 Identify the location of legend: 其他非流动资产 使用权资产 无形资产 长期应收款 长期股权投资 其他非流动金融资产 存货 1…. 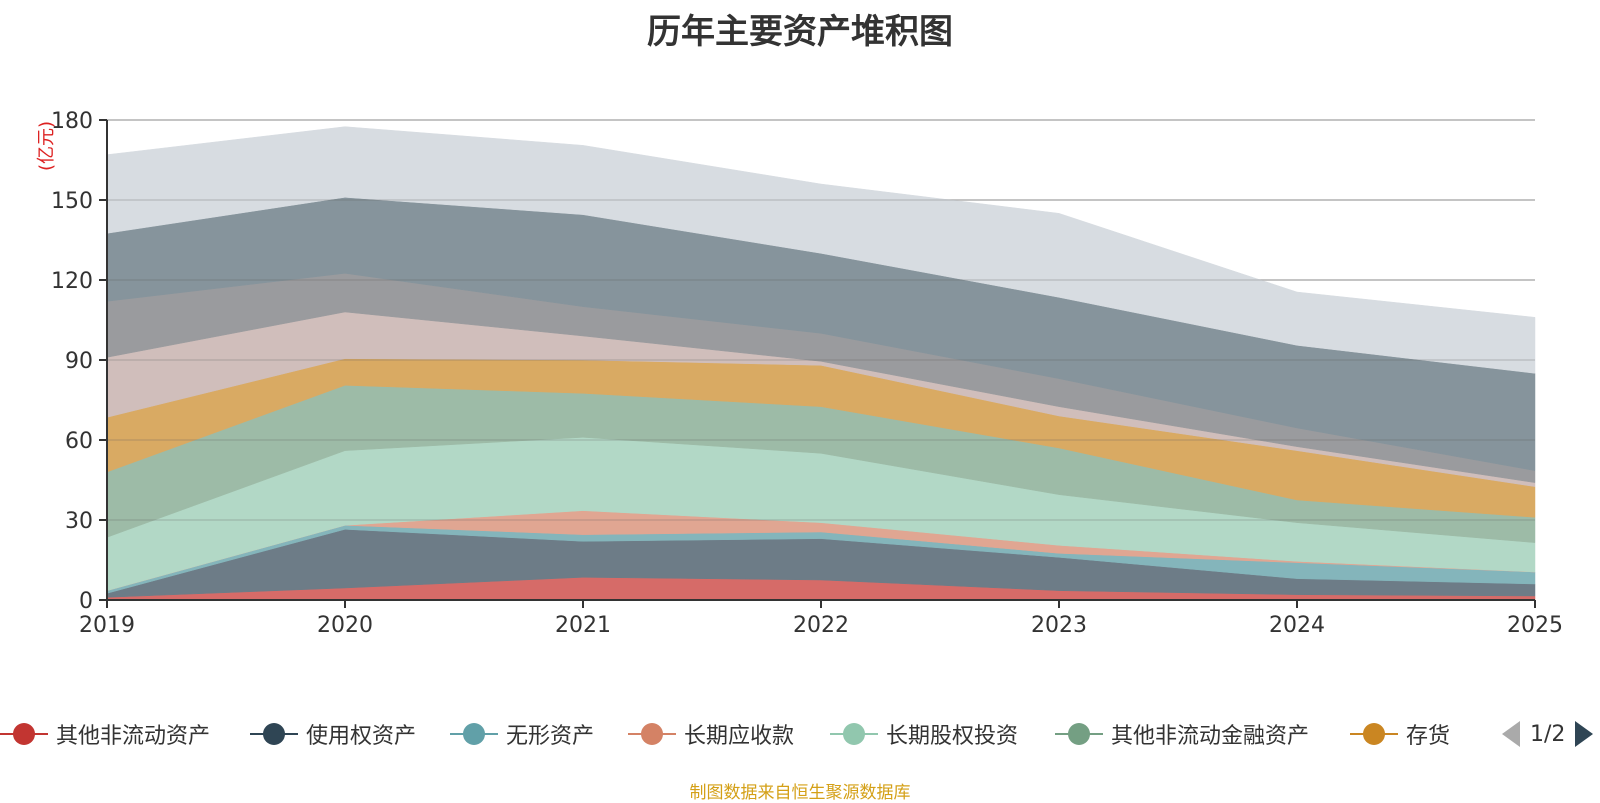
(800, 734).